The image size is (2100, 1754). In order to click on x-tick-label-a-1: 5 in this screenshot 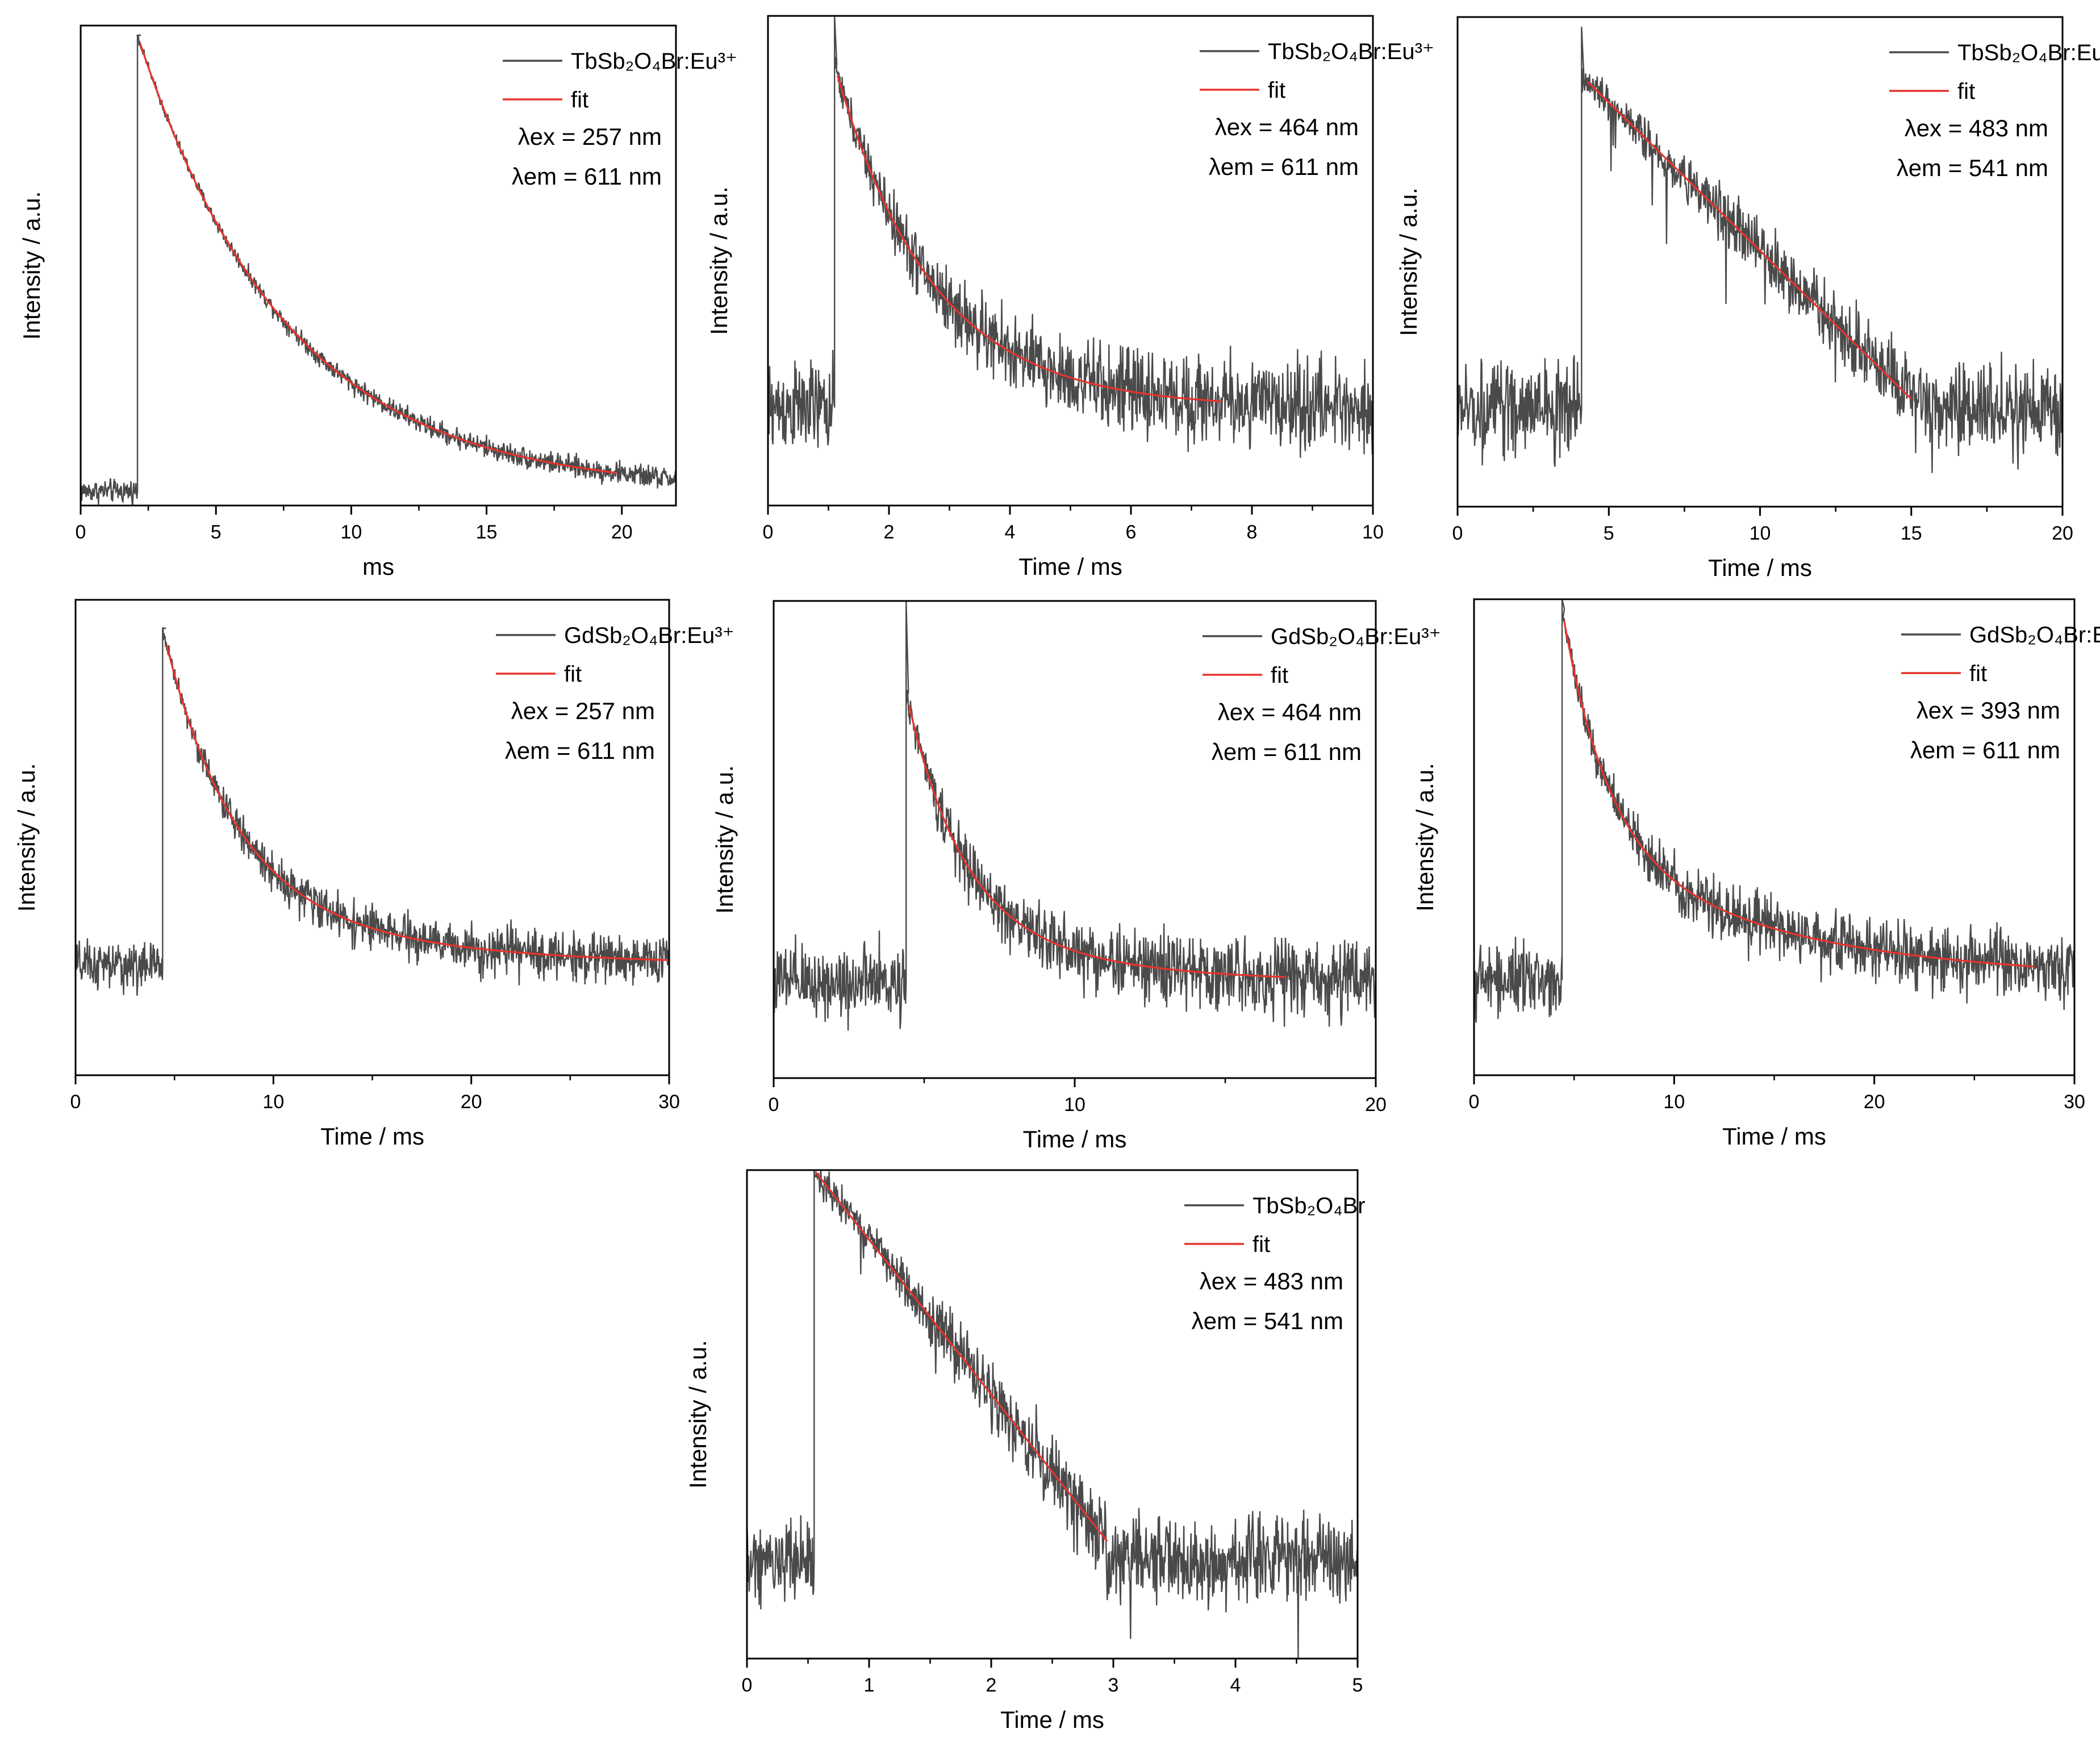, I will do `click(217, 532)`.